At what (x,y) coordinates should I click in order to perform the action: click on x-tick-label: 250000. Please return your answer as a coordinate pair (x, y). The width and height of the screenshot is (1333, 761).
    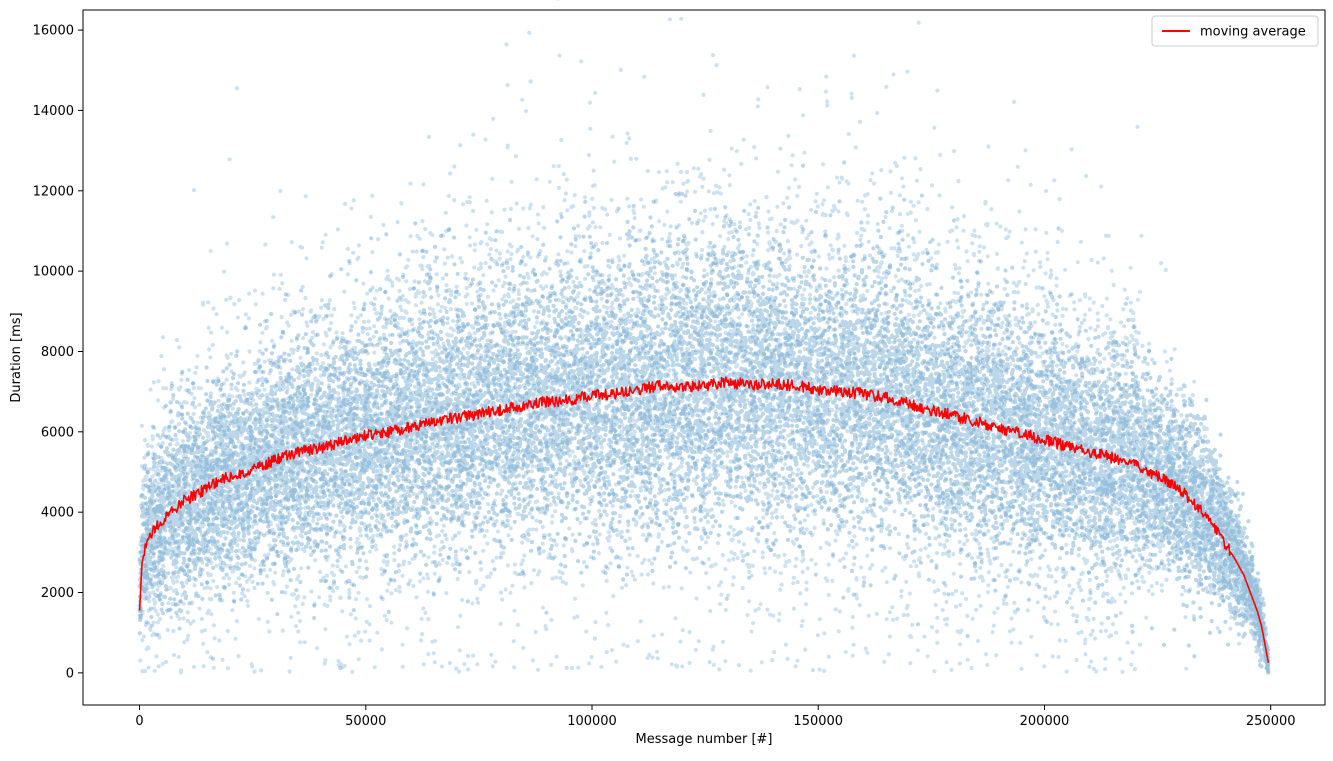
    Looking at the image, I should click on (1271, 721).